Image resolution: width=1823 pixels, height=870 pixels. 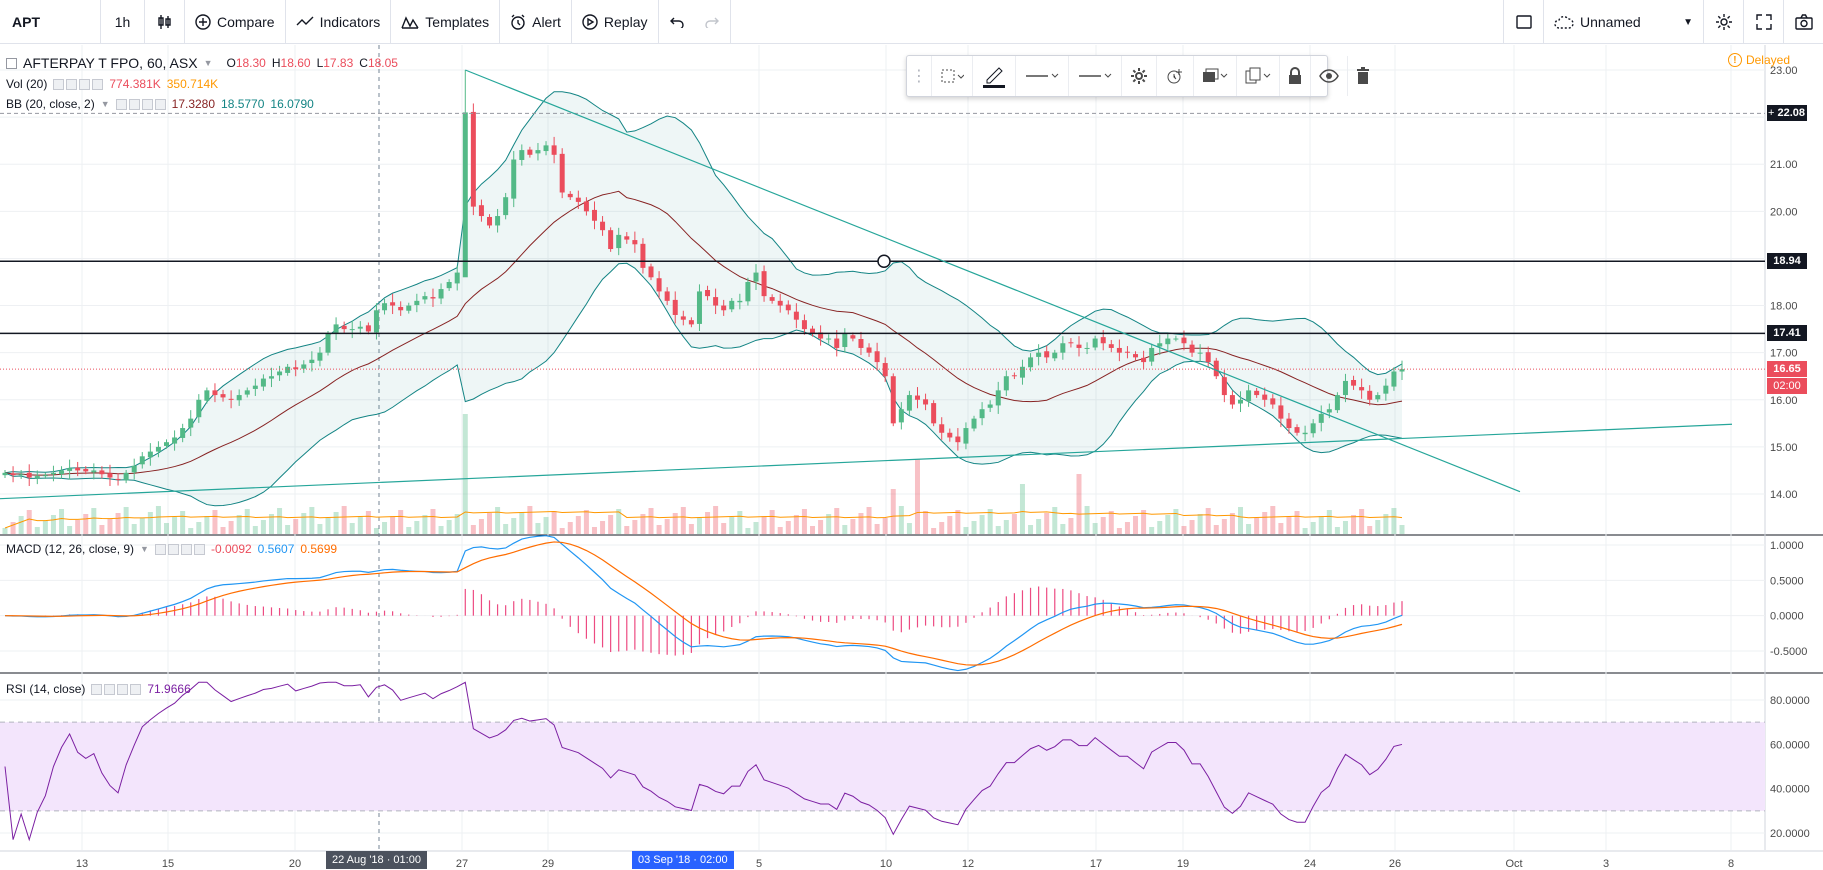 I want to click on redo-button, so click(x=713, y=22).